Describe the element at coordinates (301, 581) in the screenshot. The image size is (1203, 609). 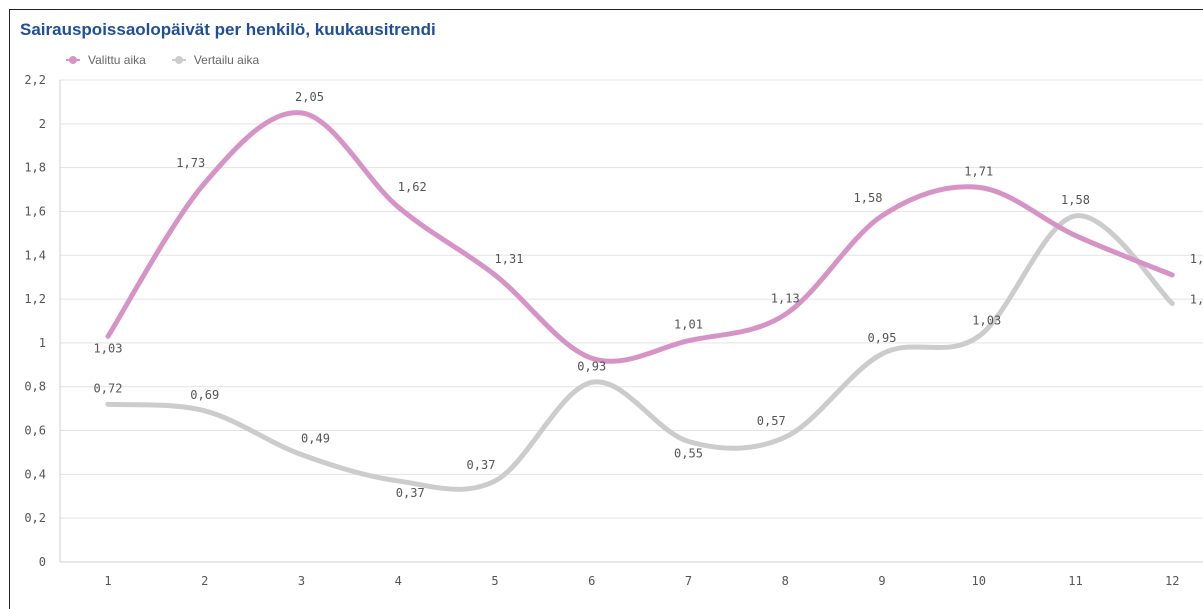
I see `x-tick-label: 3` at that location.